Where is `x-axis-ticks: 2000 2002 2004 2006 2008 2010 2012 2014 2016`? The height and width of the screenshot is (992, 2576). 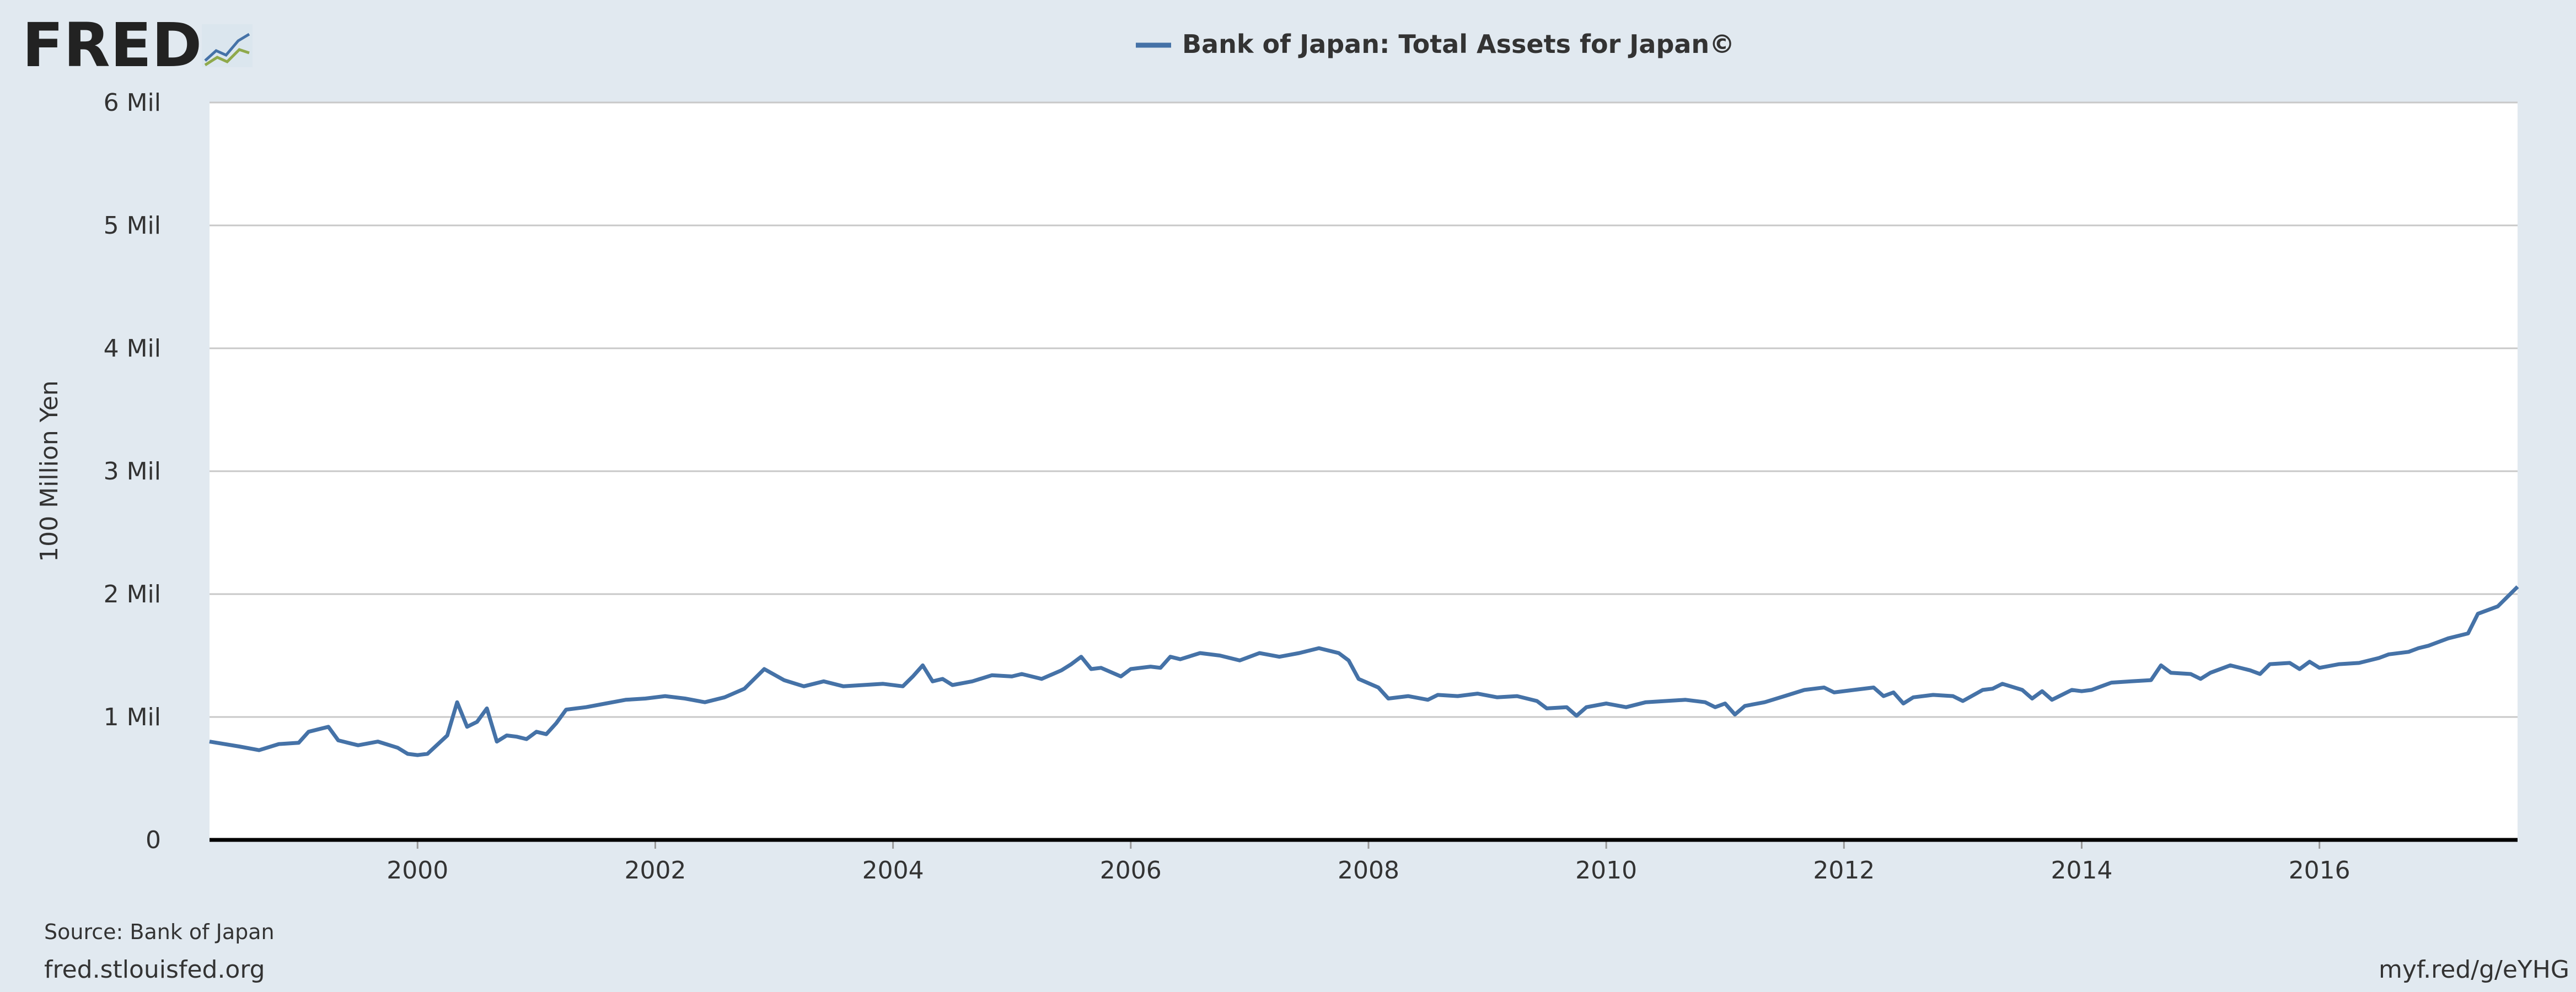 x-axis-ticks: 2000 2002 2004 2006 2008 2010 2012 2014 2016 is located at coordinates (1368, 862).